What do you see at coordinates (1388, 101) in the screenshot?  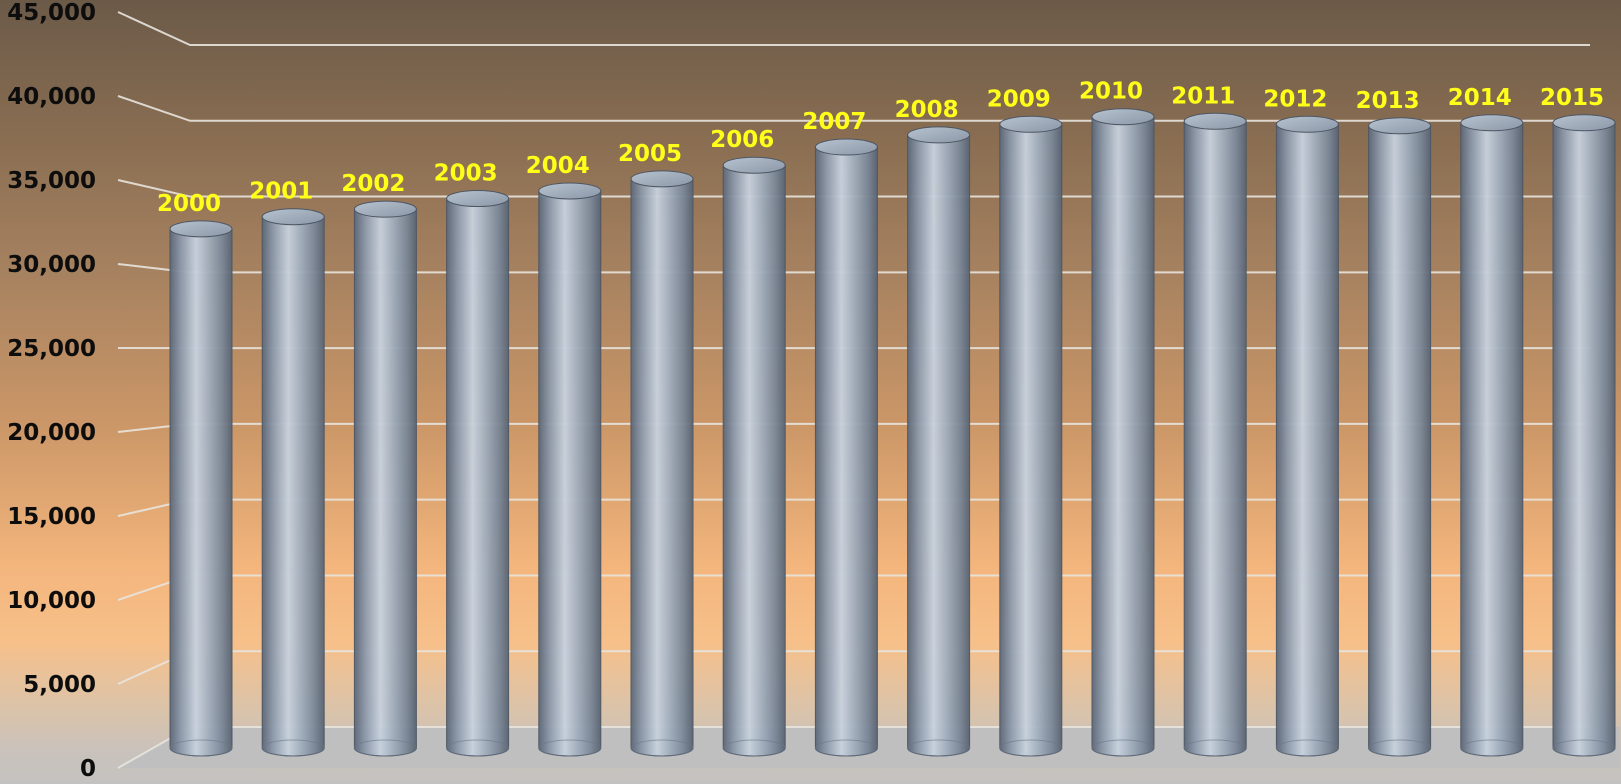 I see `data-label: 2013` at bounding box center [1388, 101].